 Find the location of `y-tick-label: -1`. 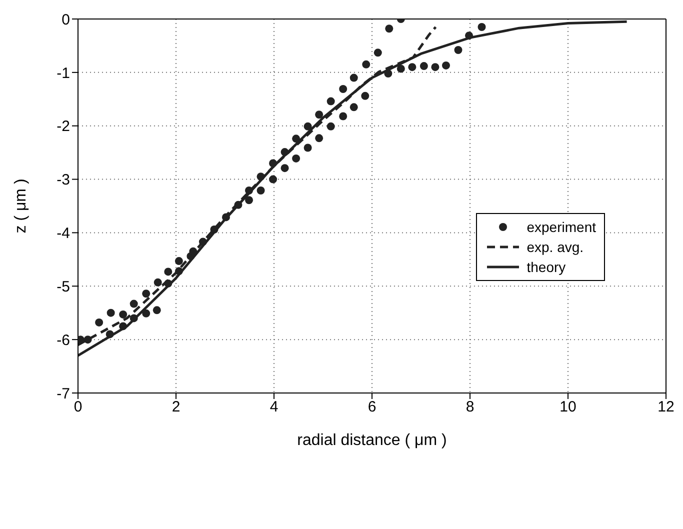

y-tick-label: -1 is located at coordinates (63, 73).